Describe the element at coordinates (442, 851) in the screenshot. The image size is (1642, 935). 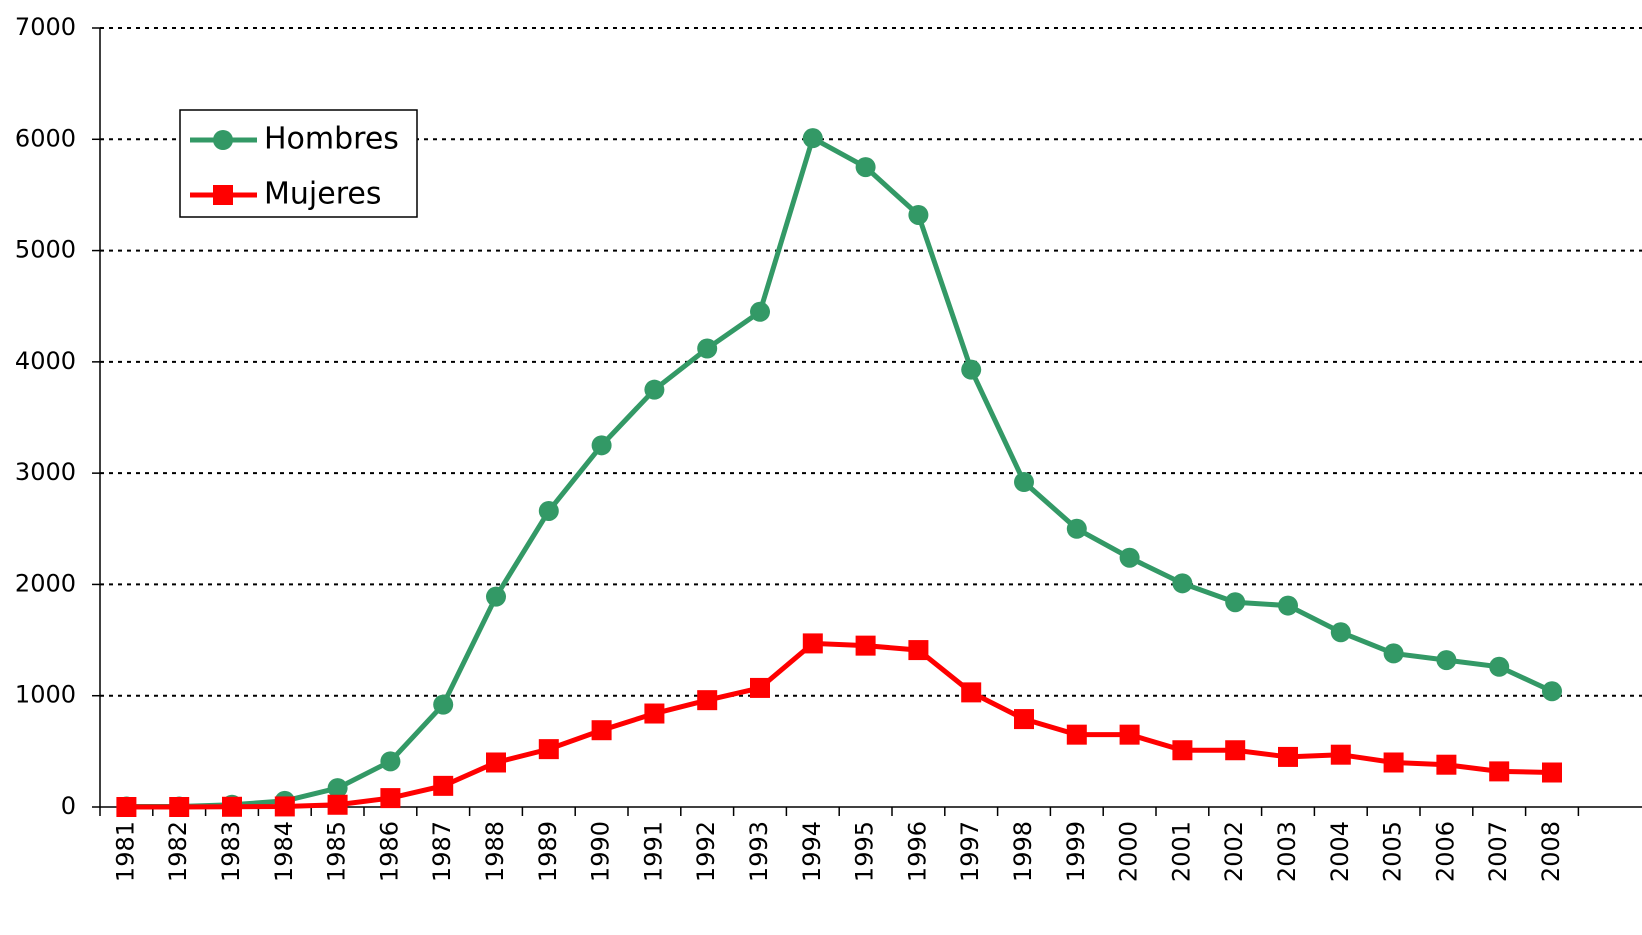
I see `x-tick-label: 1987` at that location.